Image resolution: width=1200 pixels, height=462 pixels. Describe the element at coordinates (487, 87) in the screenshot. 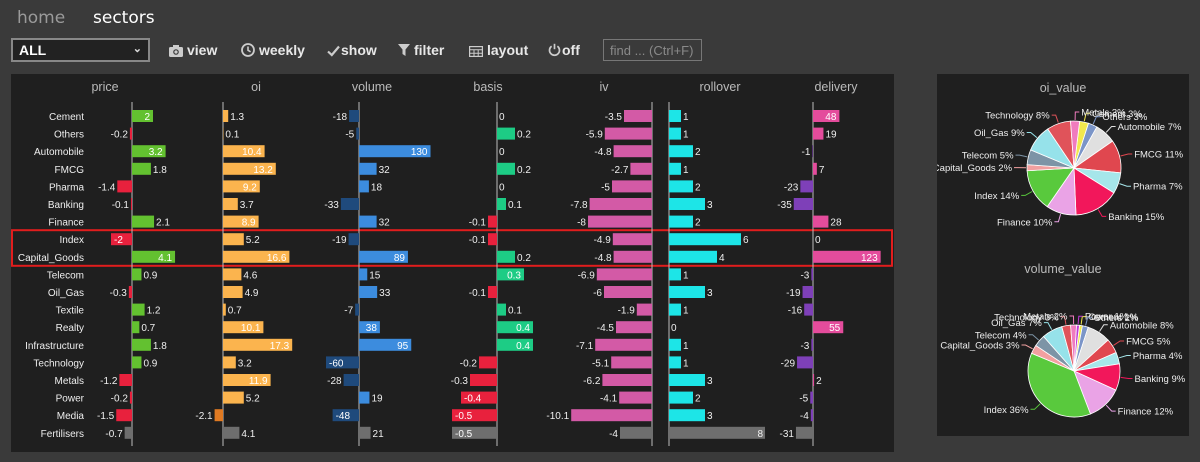

I see `column-header-basis: basis` at that location.